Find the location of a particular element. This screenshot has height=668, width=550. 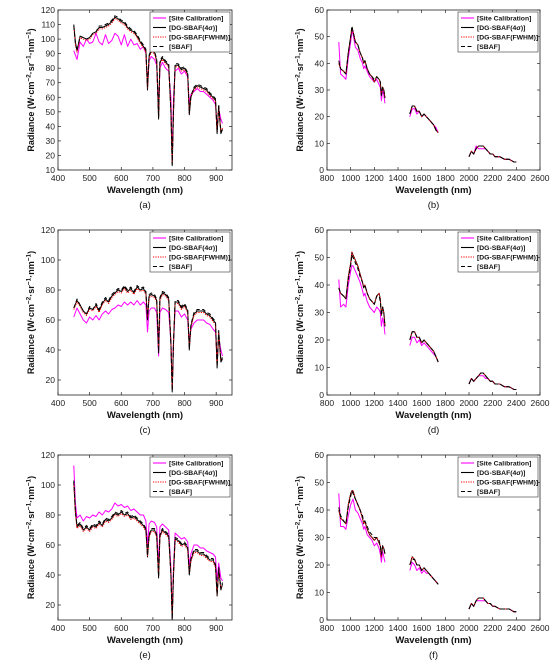

y-axis-label-part: ) is located at coordinates (31, 29).